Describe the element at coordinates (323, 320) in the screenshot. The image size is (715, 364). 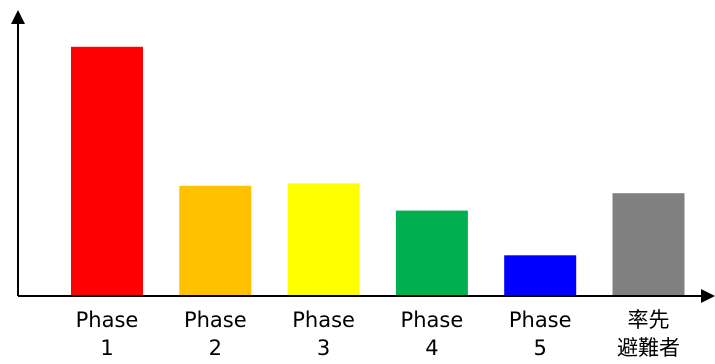
I see `x-tick-label-3-line-1: Phase` at that location.